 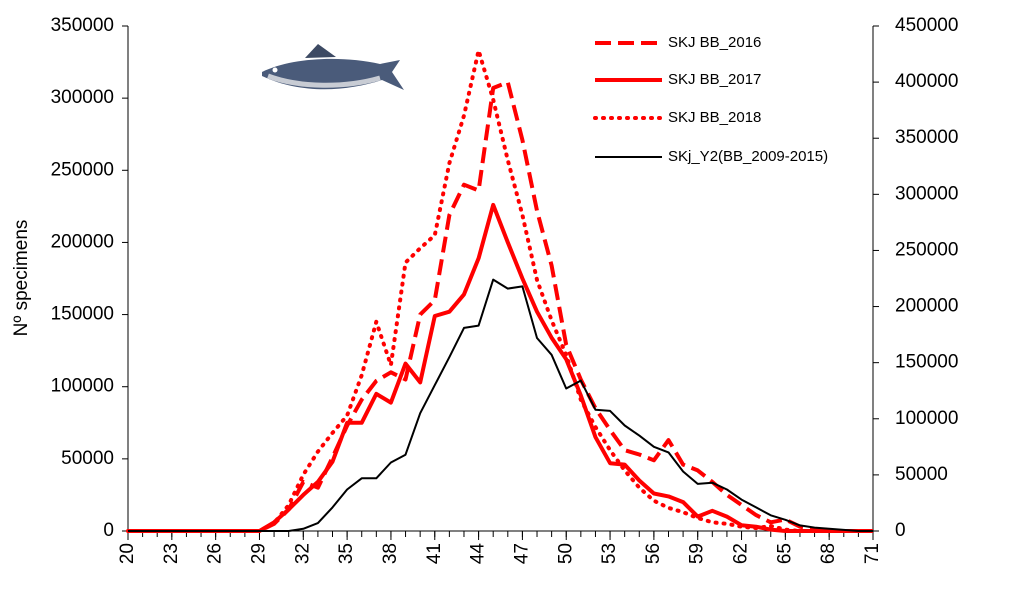 What do you see at coordinates (434, 553) in the screenshot?
I see `x-tick-label: 41` at bounding box center [434, 553].